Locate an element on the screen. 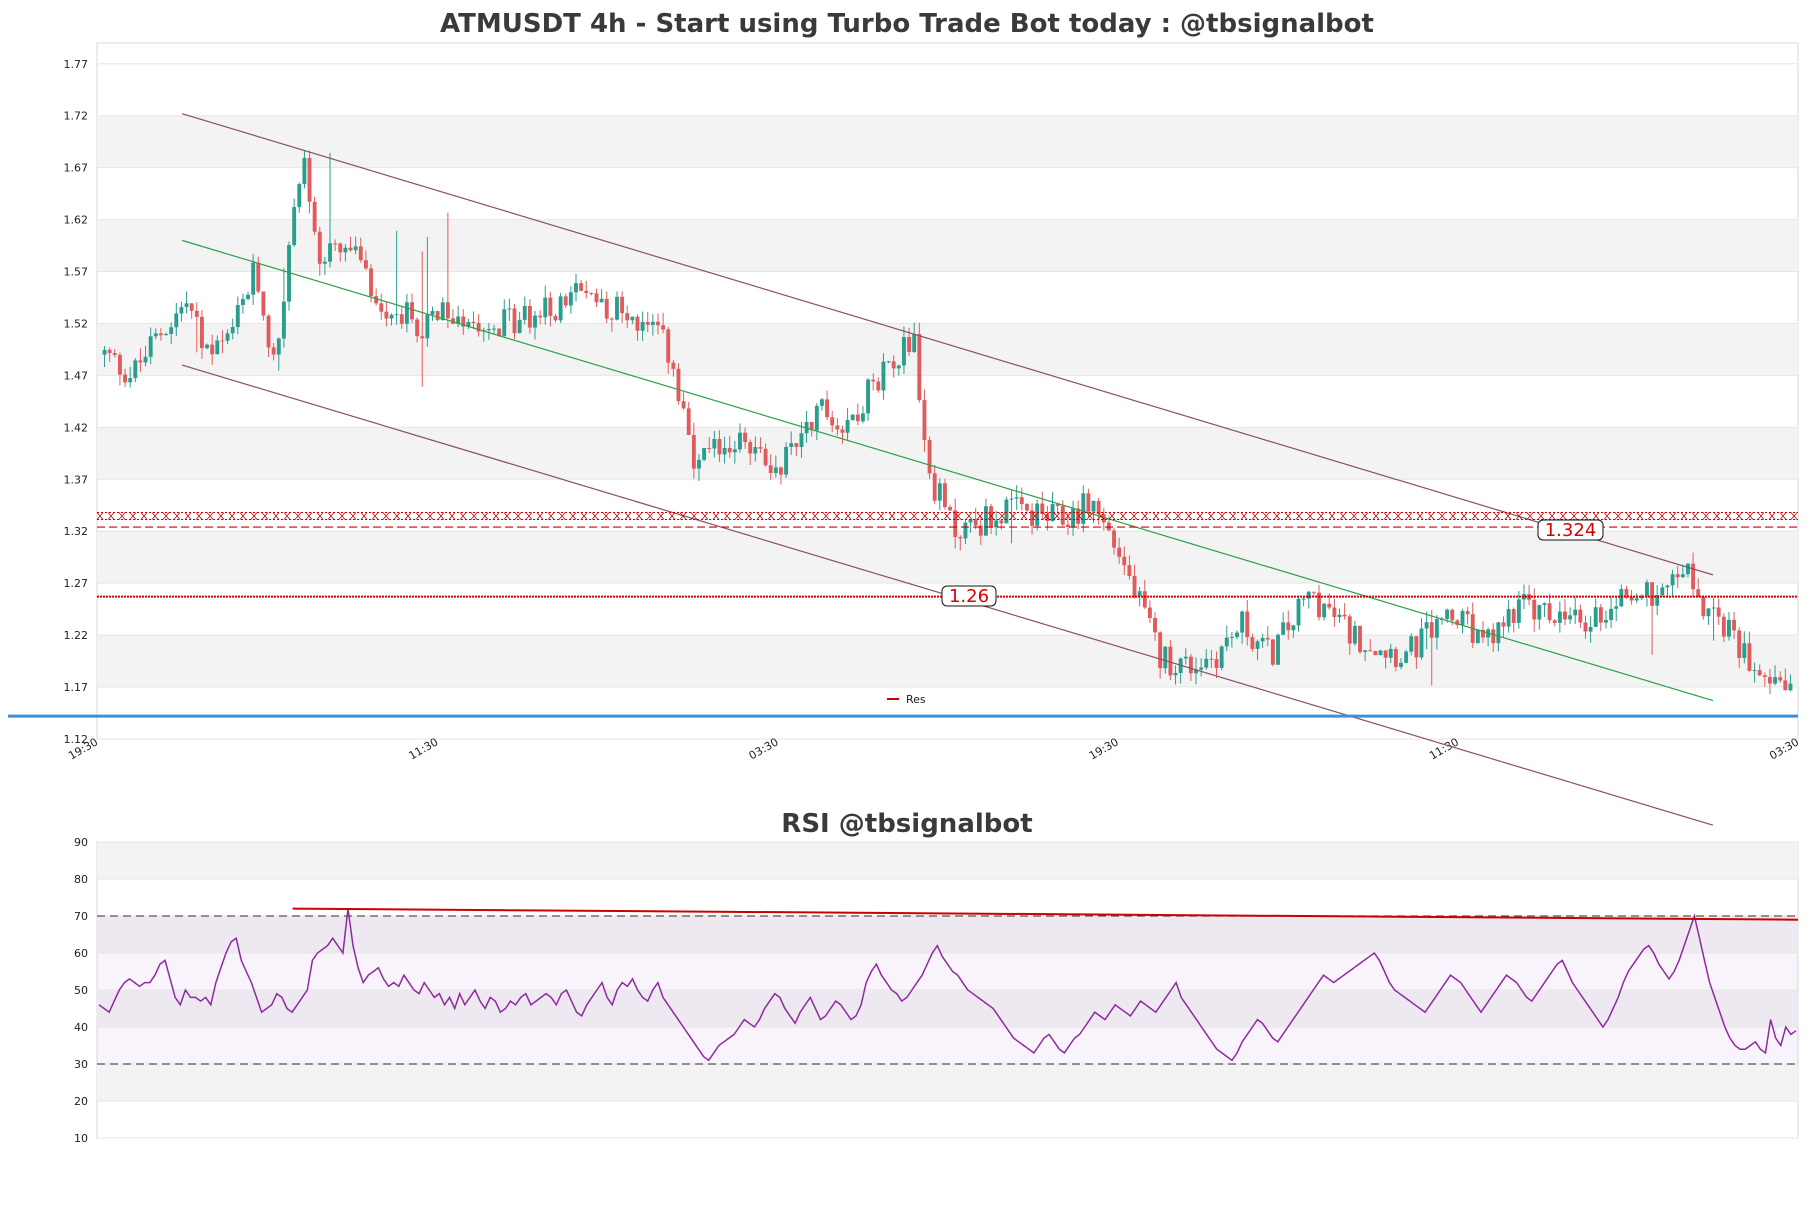 This screenshot has height=1208, width=1811. support-level-label: 1.26 is located at coordinates (969, 596).